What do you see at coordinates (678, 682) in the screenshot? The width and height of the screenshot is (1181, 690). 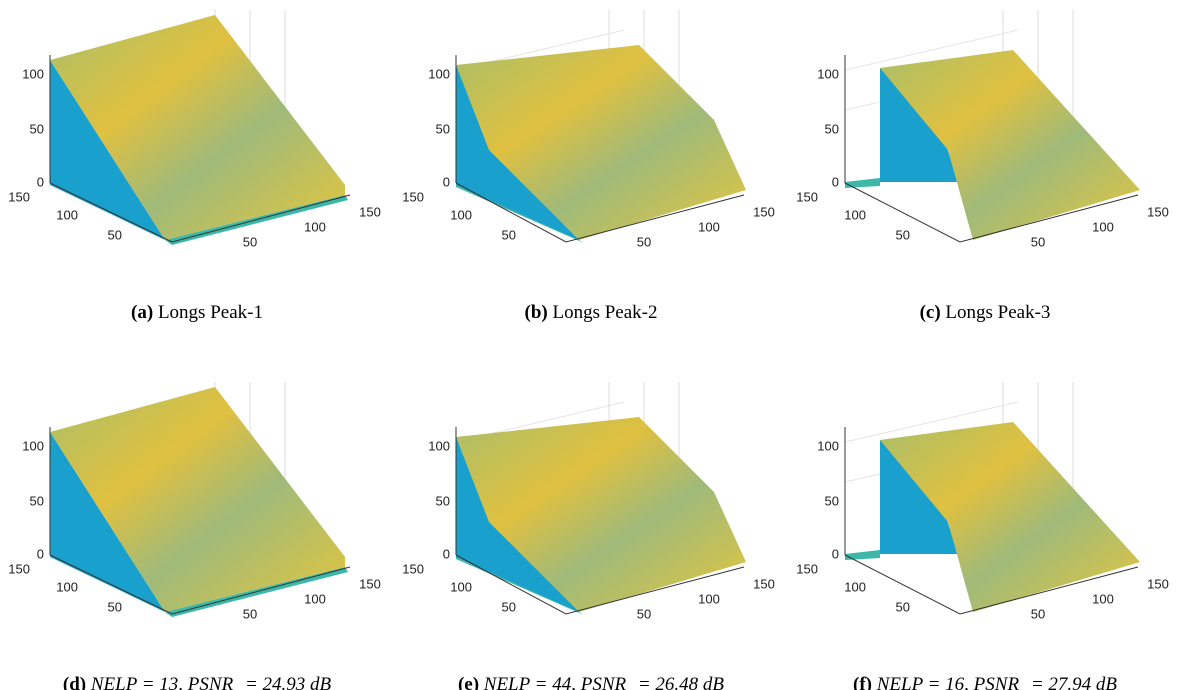 I see `caption-text: = 26.48 dB` at bounding box center [678, 682].